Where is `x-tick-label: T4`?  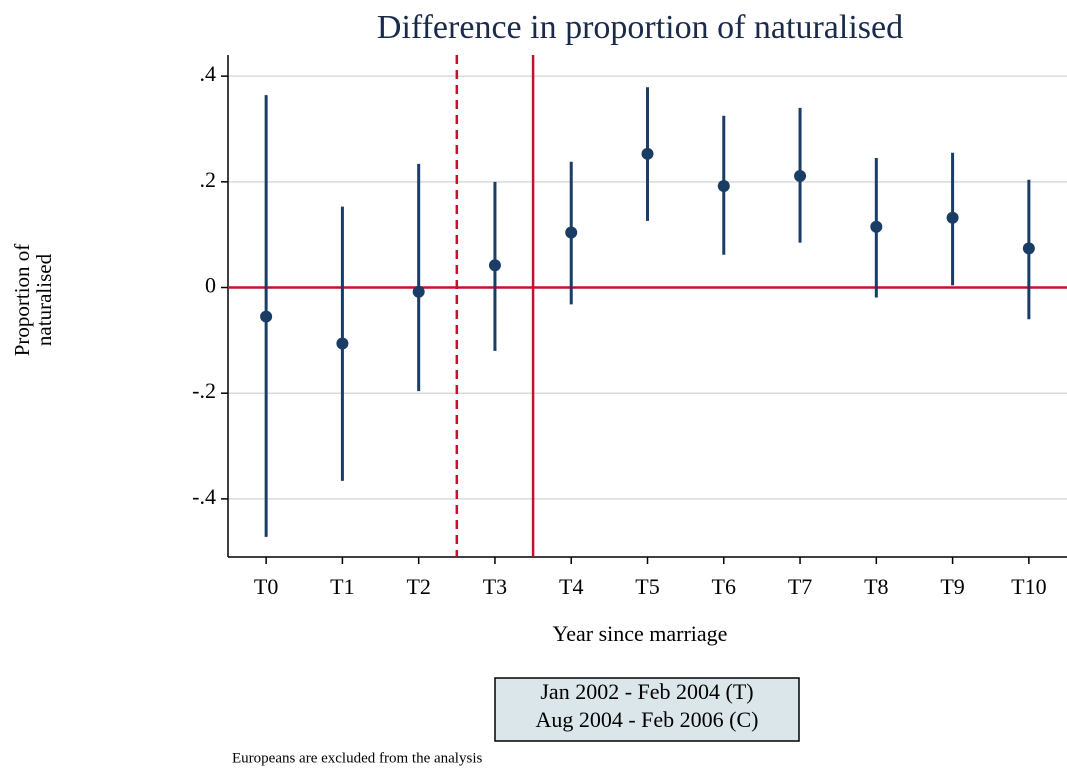
x-tick-label: T4 is located at coordinates (571, 586).